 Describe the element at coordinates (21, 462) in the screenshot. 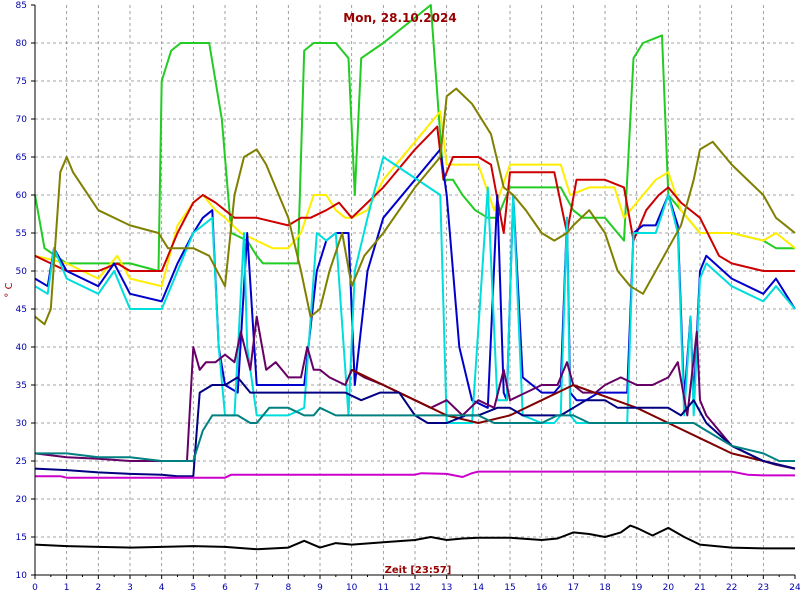

I see `y-tick-label: 25` at that location.